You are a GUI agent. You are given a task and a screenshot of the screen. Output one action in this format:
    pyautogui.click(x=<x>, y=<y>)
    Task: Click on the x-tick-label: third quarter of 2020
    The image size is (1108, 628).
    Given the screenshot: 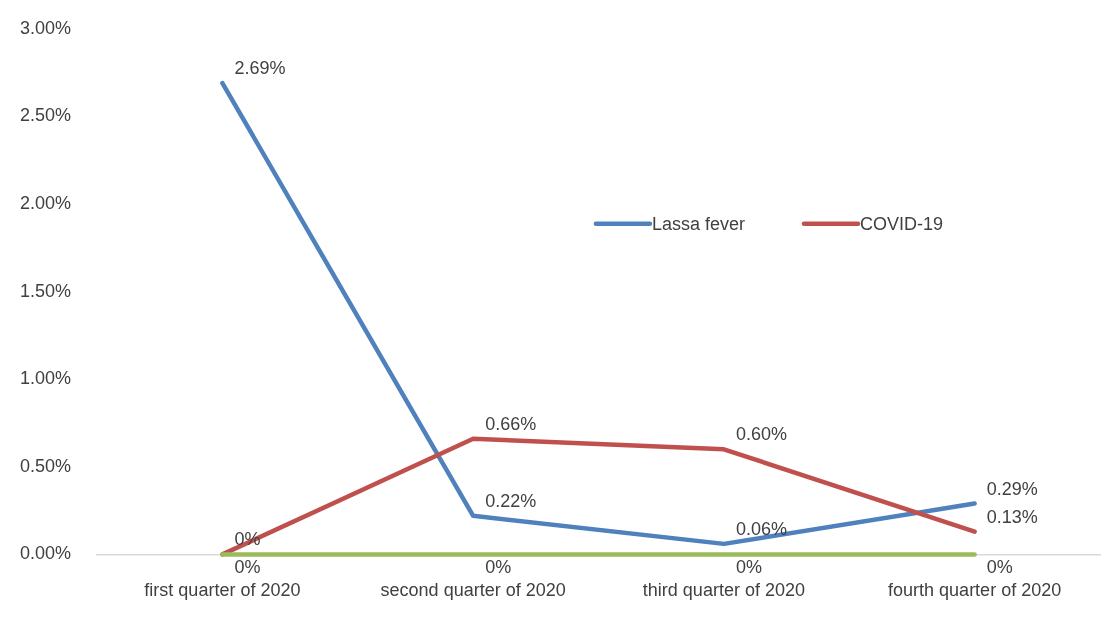 What is the action you would take?
    pyautogui.click(x=723, y=590)
    